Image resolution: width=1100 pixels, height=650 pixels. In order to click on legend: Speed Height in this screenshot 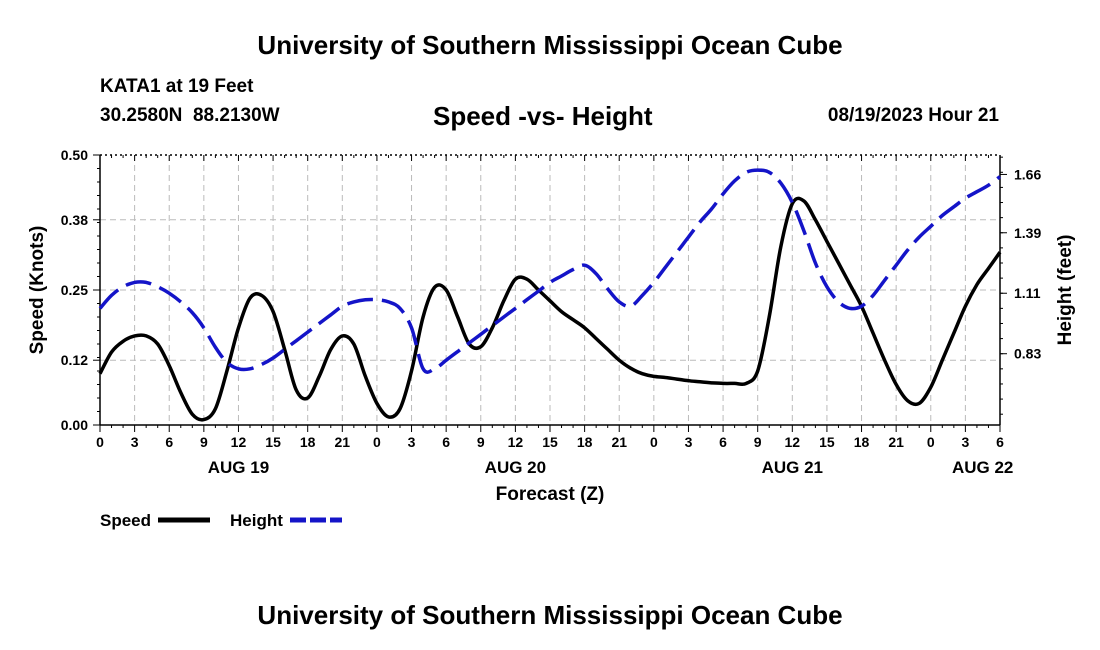, I will do `click(221, 520)`.